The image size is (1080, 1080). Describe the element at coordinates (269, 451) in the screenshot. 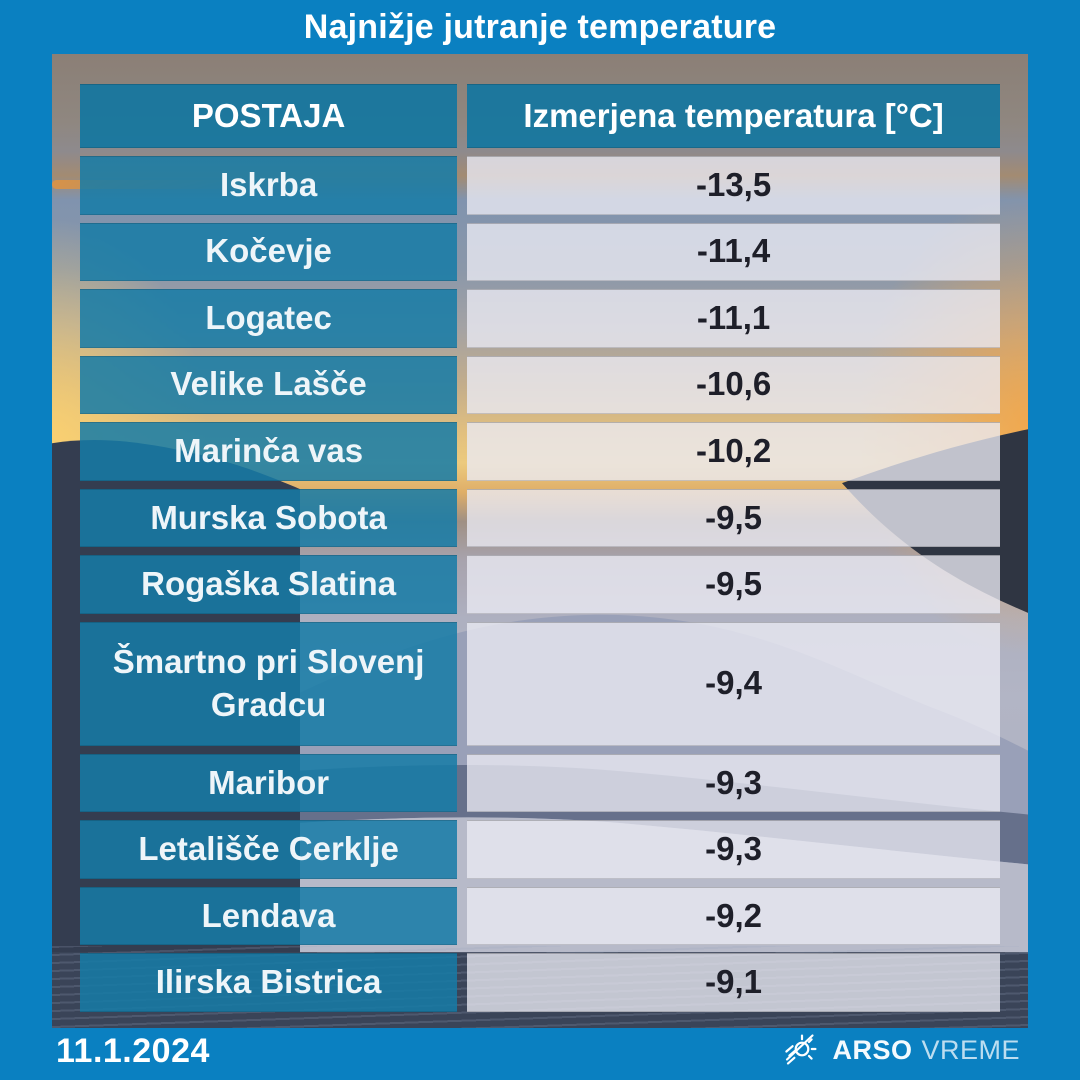

I see `station-cell: Marinča vas` at that location.